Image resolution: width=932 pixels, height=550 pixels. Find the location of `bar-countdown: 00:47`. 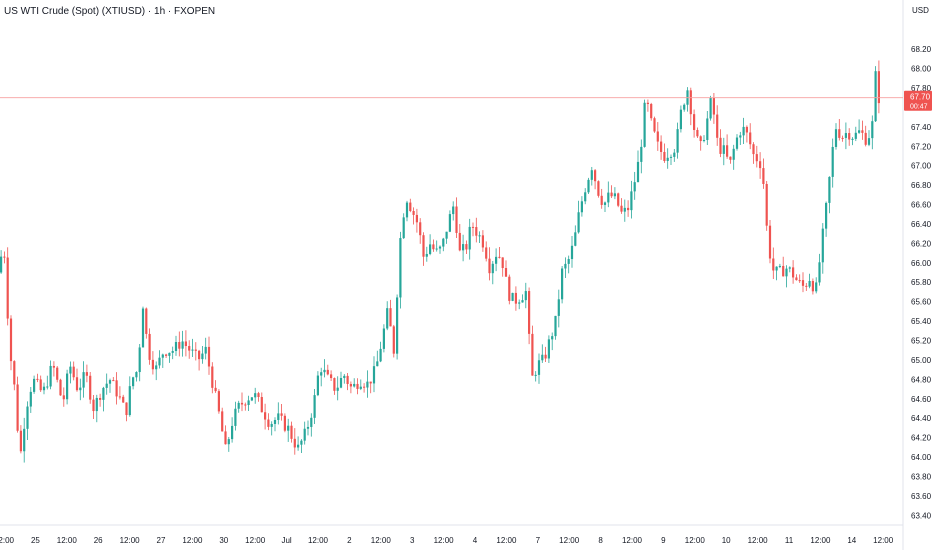

bar-countdown: 00:47 is located at coordinates (919, 107).